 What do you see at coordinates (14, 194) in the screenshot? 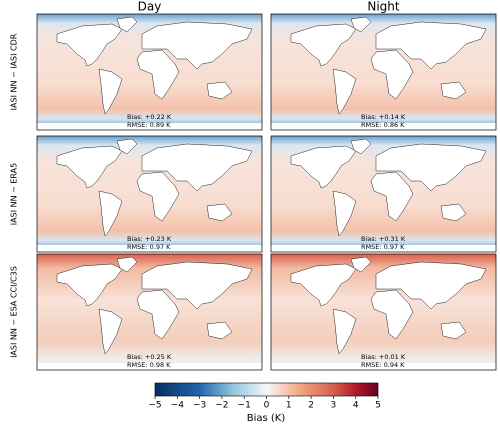
I see `row-label: IASI NN − ERA5` at bounding box center [14, 194].